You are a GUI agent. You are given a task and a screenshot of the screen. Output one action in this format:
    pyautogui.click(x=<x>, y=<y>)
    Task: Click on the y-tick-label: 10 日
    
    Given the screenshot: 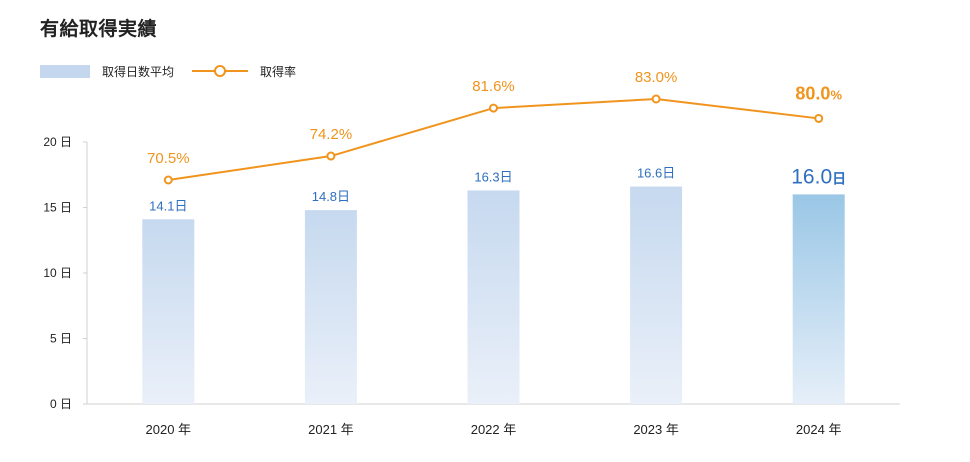 What is the action you would take?
    pyautogui.click(x=57, y=273)
    